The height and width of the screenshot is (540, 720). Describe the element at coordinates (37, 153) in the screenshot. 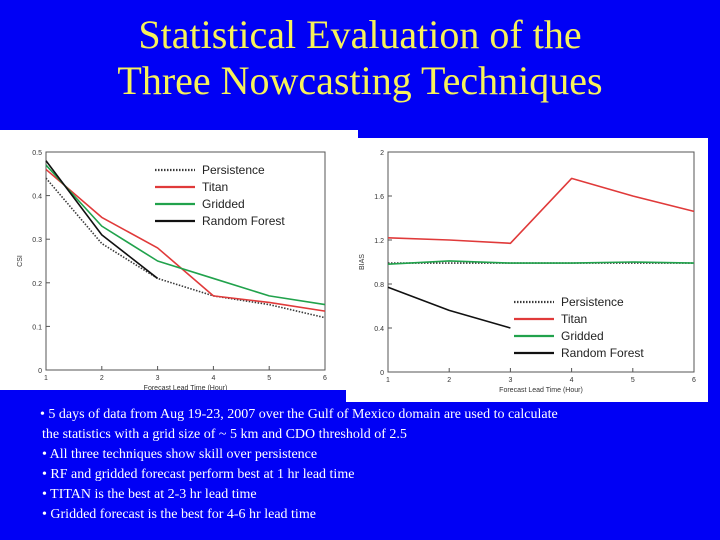

I see `y-tick-label: 0.5` at that location.